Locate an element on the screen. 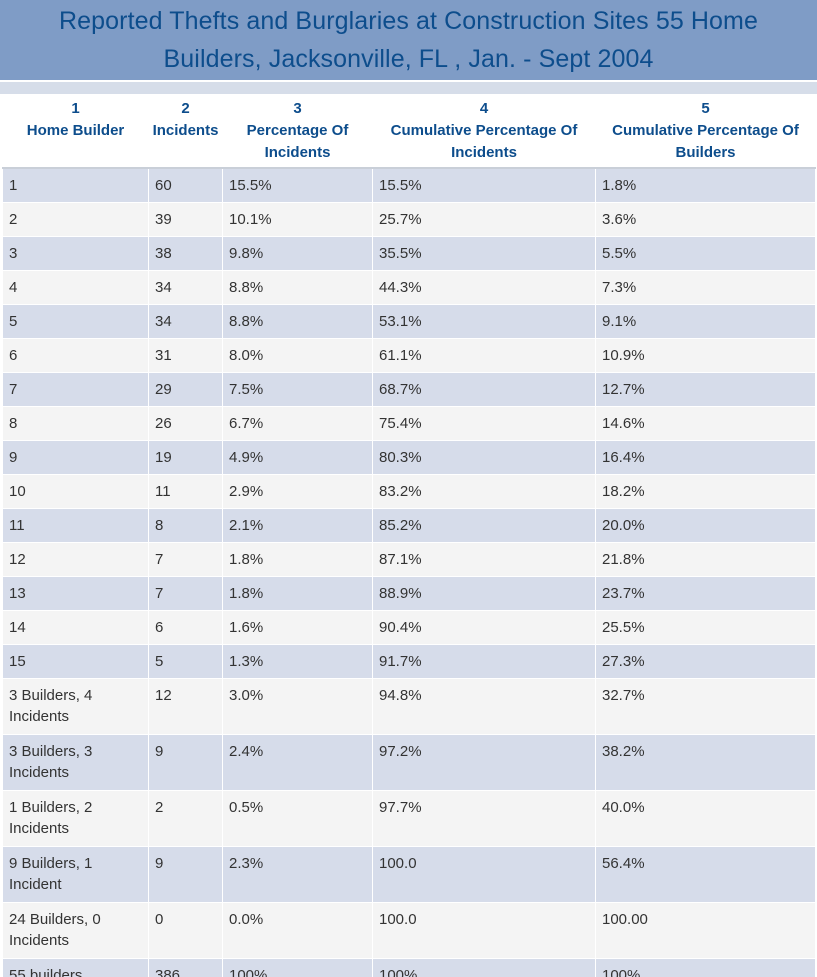 The image size is (817, 977). cell-cumulative-incidents: 53.1% is located at coordinates (484, 321).